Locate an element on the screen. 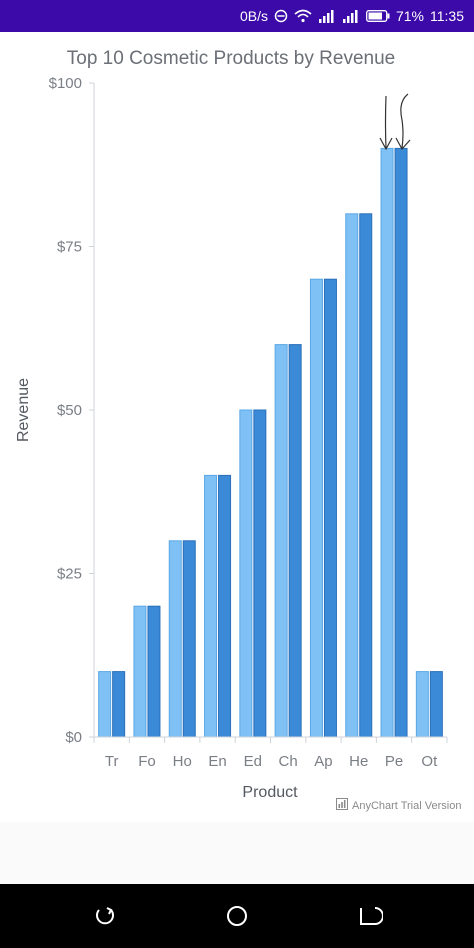 The width and height of the screenshot is (474, 948). x-tick-label-pe: Pe is located at coordinates (394, 761).